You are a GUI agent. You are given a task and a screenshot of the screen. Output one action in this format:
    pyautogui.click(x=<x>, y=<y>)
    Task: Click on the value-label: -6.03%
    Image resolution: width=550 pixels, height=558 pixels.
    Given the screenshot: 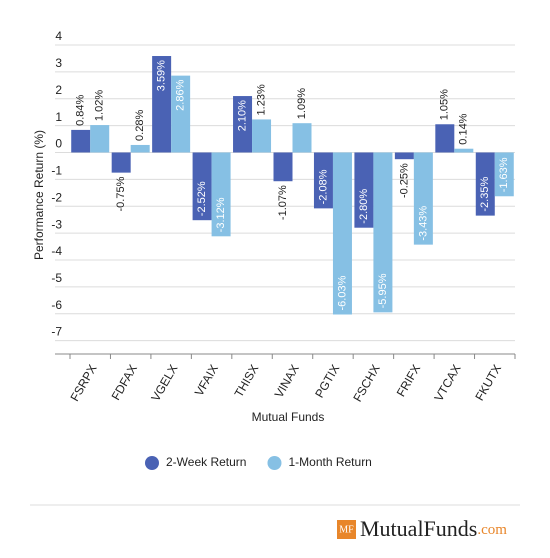 What is the action you would take?
    pyautogui.click(x=342, y=292)
    